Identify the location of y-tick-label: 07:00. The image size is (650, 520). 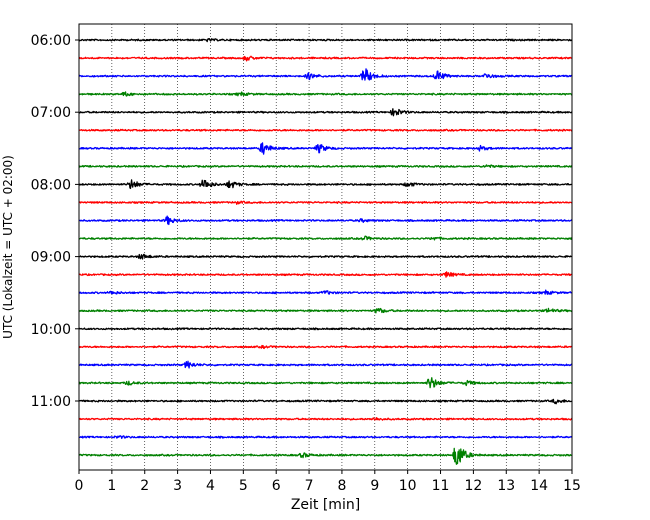
(51, 113).